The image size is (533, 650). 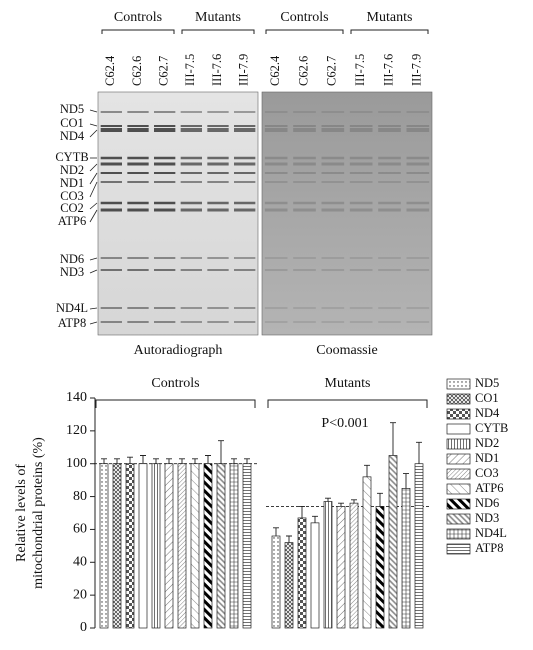 What do you see at coordinates (72, 272) in the screenshot?
I see `band-label: ND3` at bounding box center [72, 272].